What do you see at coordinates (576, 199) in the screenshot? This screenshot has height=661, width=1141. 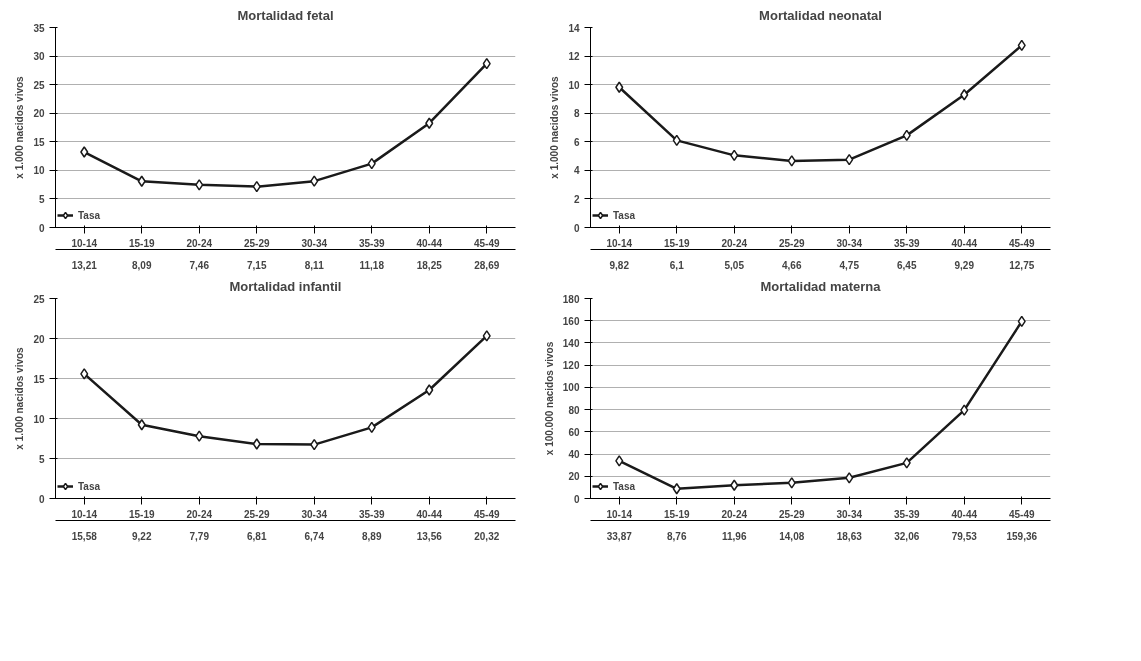 I see `y-tick-label: 2` at bounding box center [576, 199].